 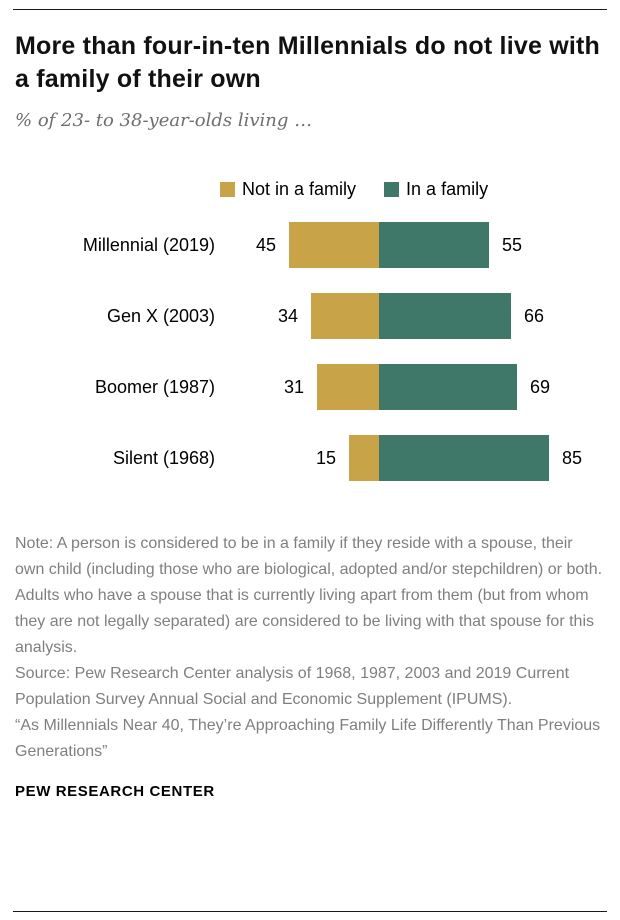 I want to click on category-label: Millennial (2019), so click(x=148, y=244).